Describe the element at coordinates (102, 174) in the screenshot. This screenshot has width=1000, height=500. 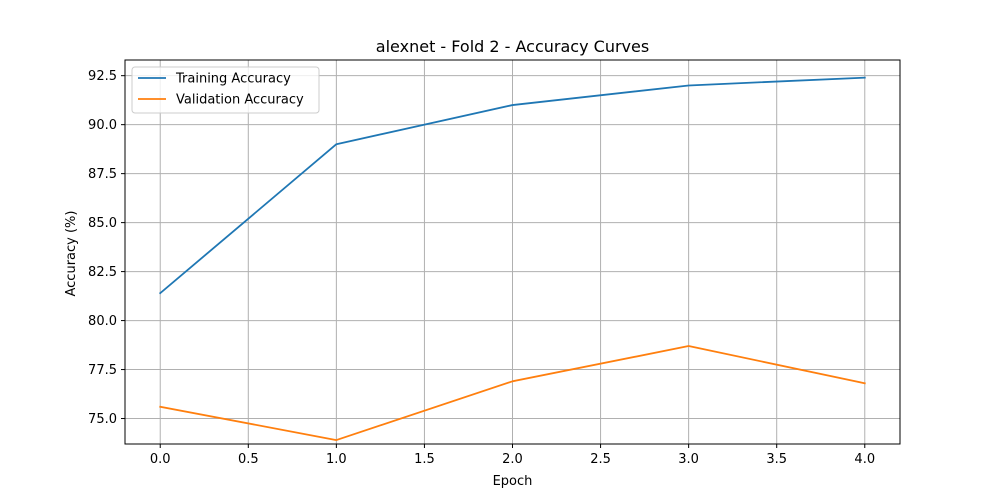
I see `y-tick-label: 87.5` at that location.